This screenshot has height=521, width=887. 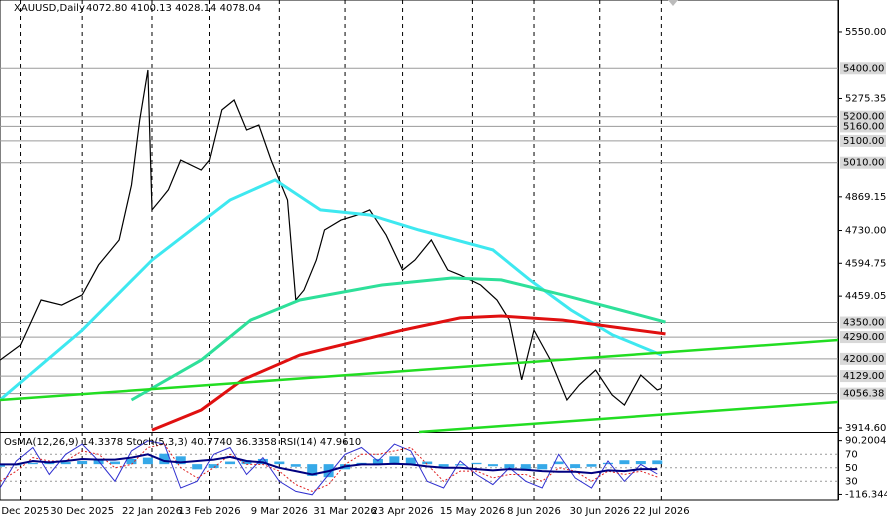 I want to click on x-tick-label: 30 Dec 2025, so click(x=82, y=511).